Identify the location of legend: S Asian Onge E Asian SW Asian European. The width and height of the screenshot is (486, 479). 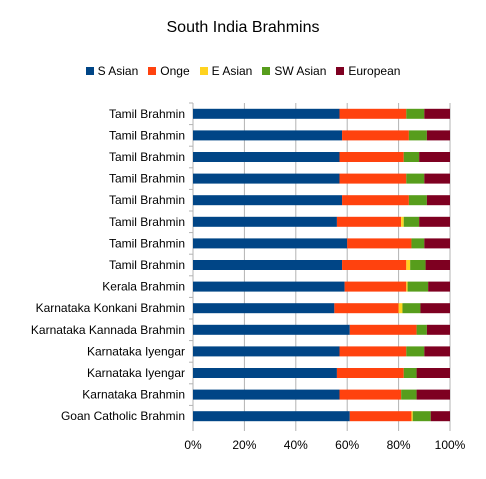
(243, 71).